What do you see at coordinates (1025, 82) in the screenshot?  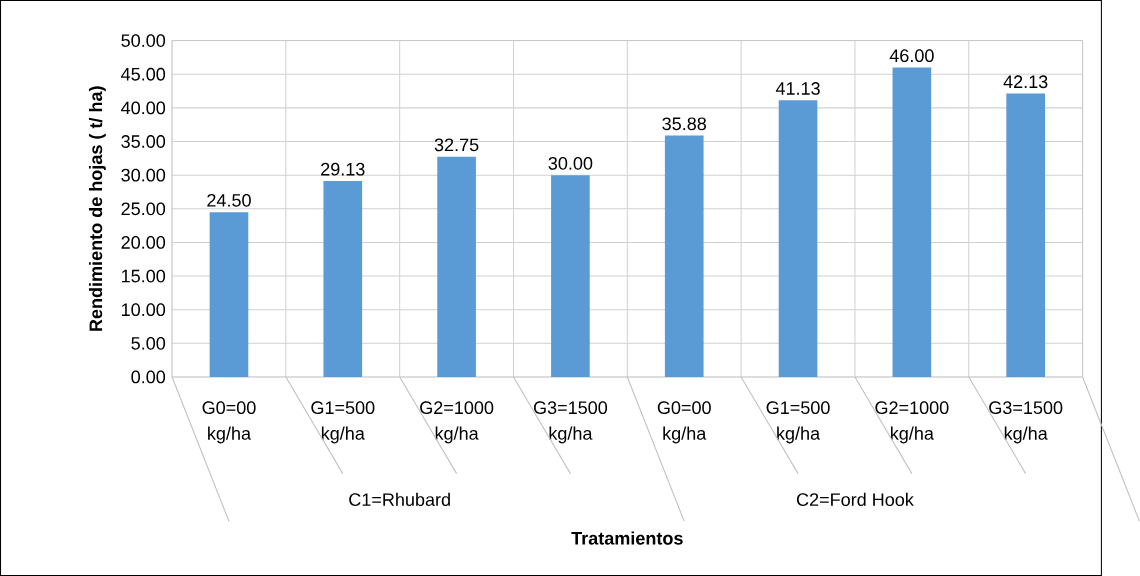 I see `data-label: 42.13` at bounding box center [1025, 82].